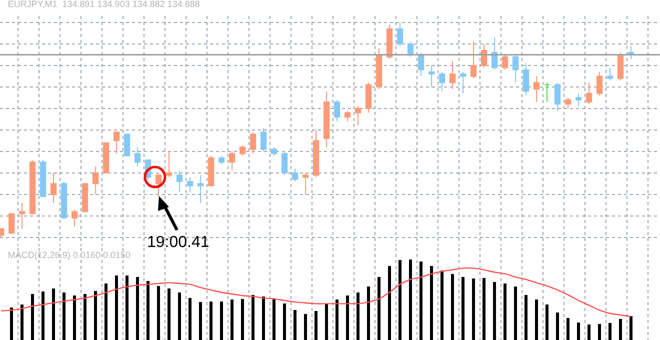 This screenshot has width=660, height=340. Describe the element at coordinates (104, 4) in the screenshot. I see `chart-title: EURJPY,M1 134.891 134.903 134.882 134.888` at that location.